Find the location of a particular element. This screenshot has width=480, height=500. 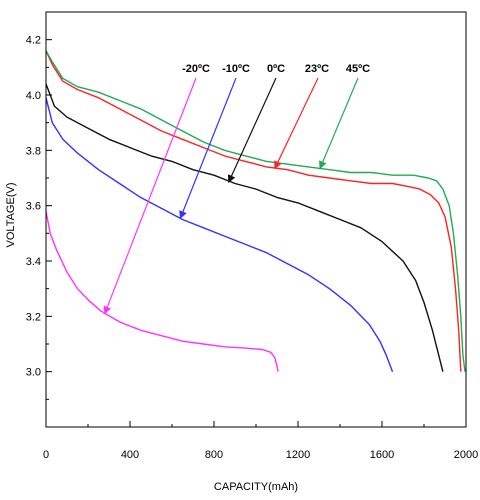

x-tick-label: 0 is located at coordinates (46, 455).